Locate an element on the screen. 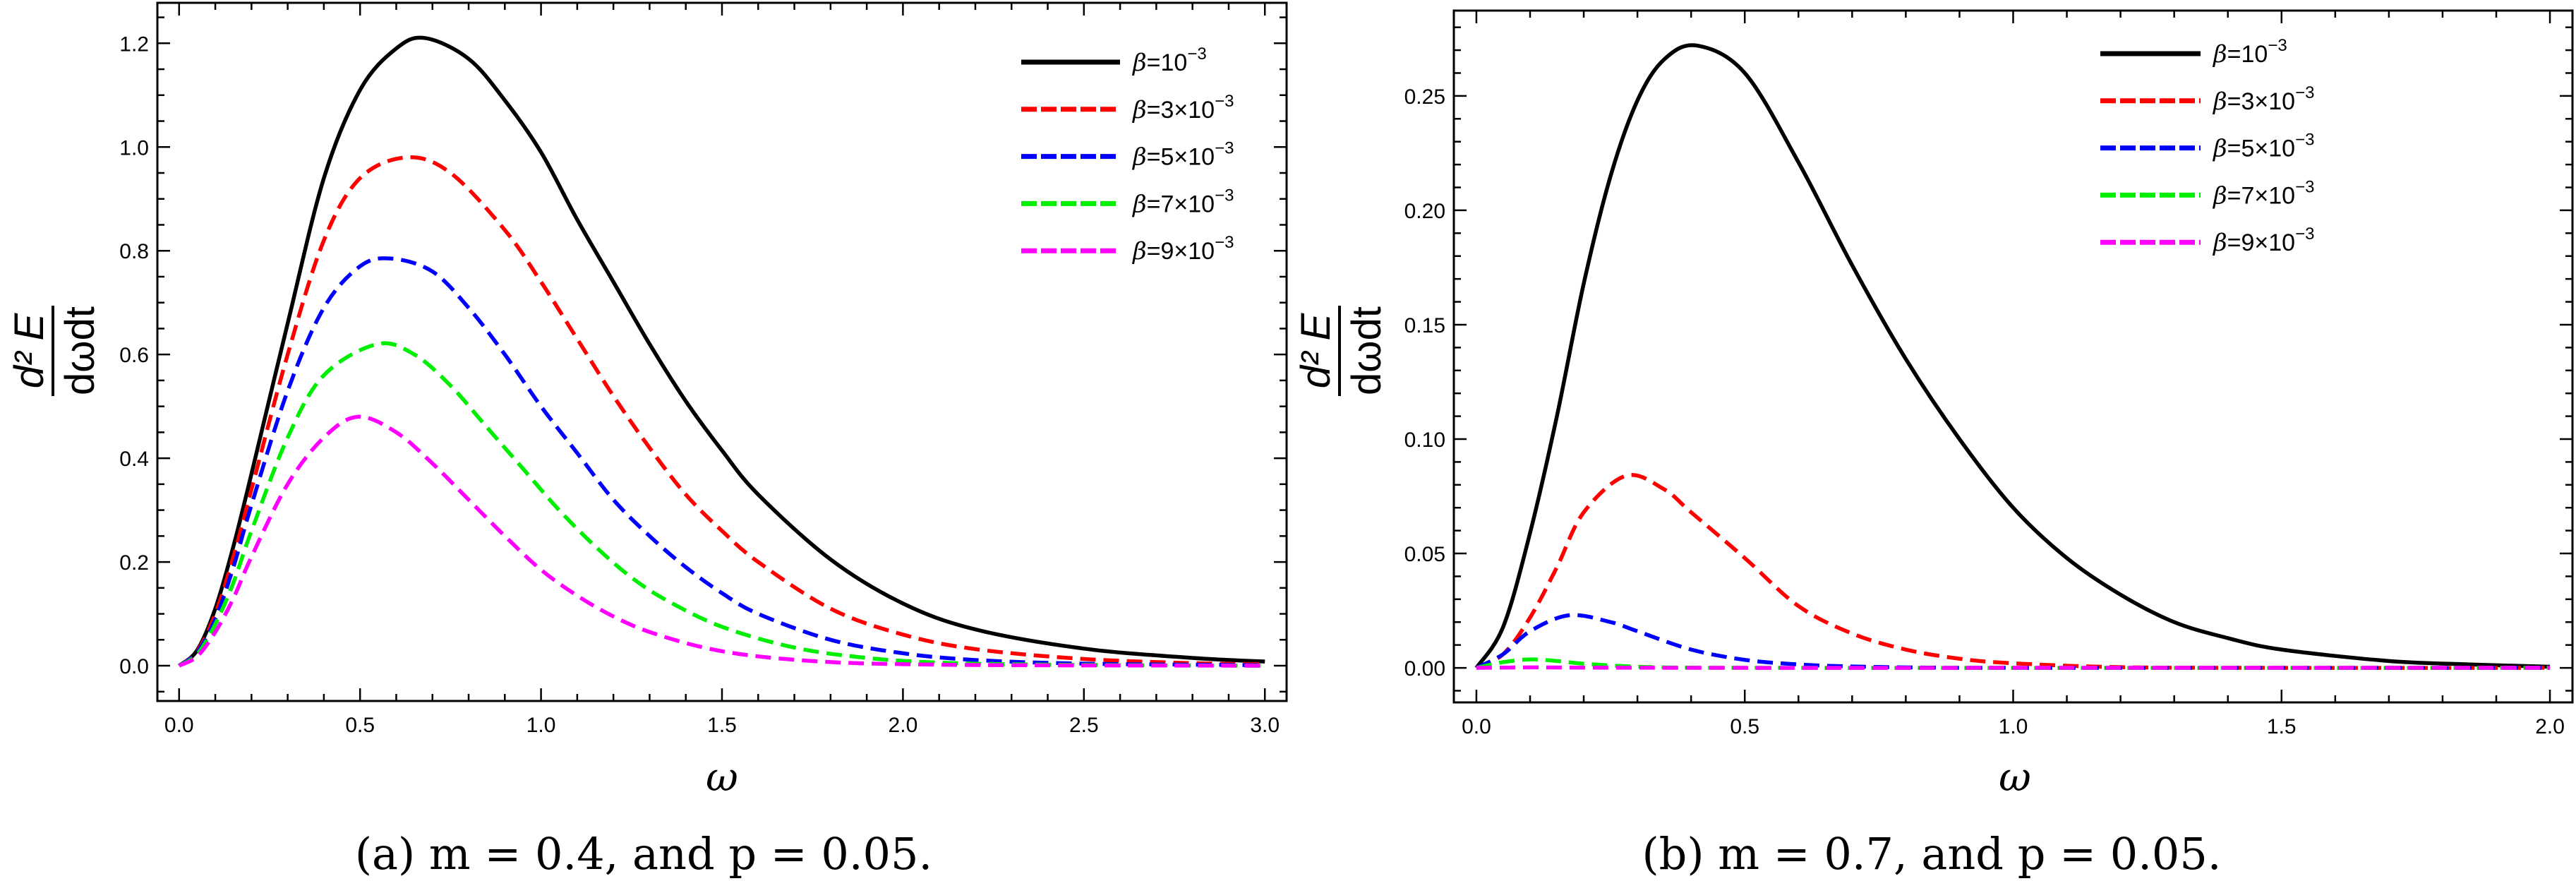 The width and height of the screenshot is (2576, 881). y-tick-label: 0.20 is located at coordinates (1424, 211).